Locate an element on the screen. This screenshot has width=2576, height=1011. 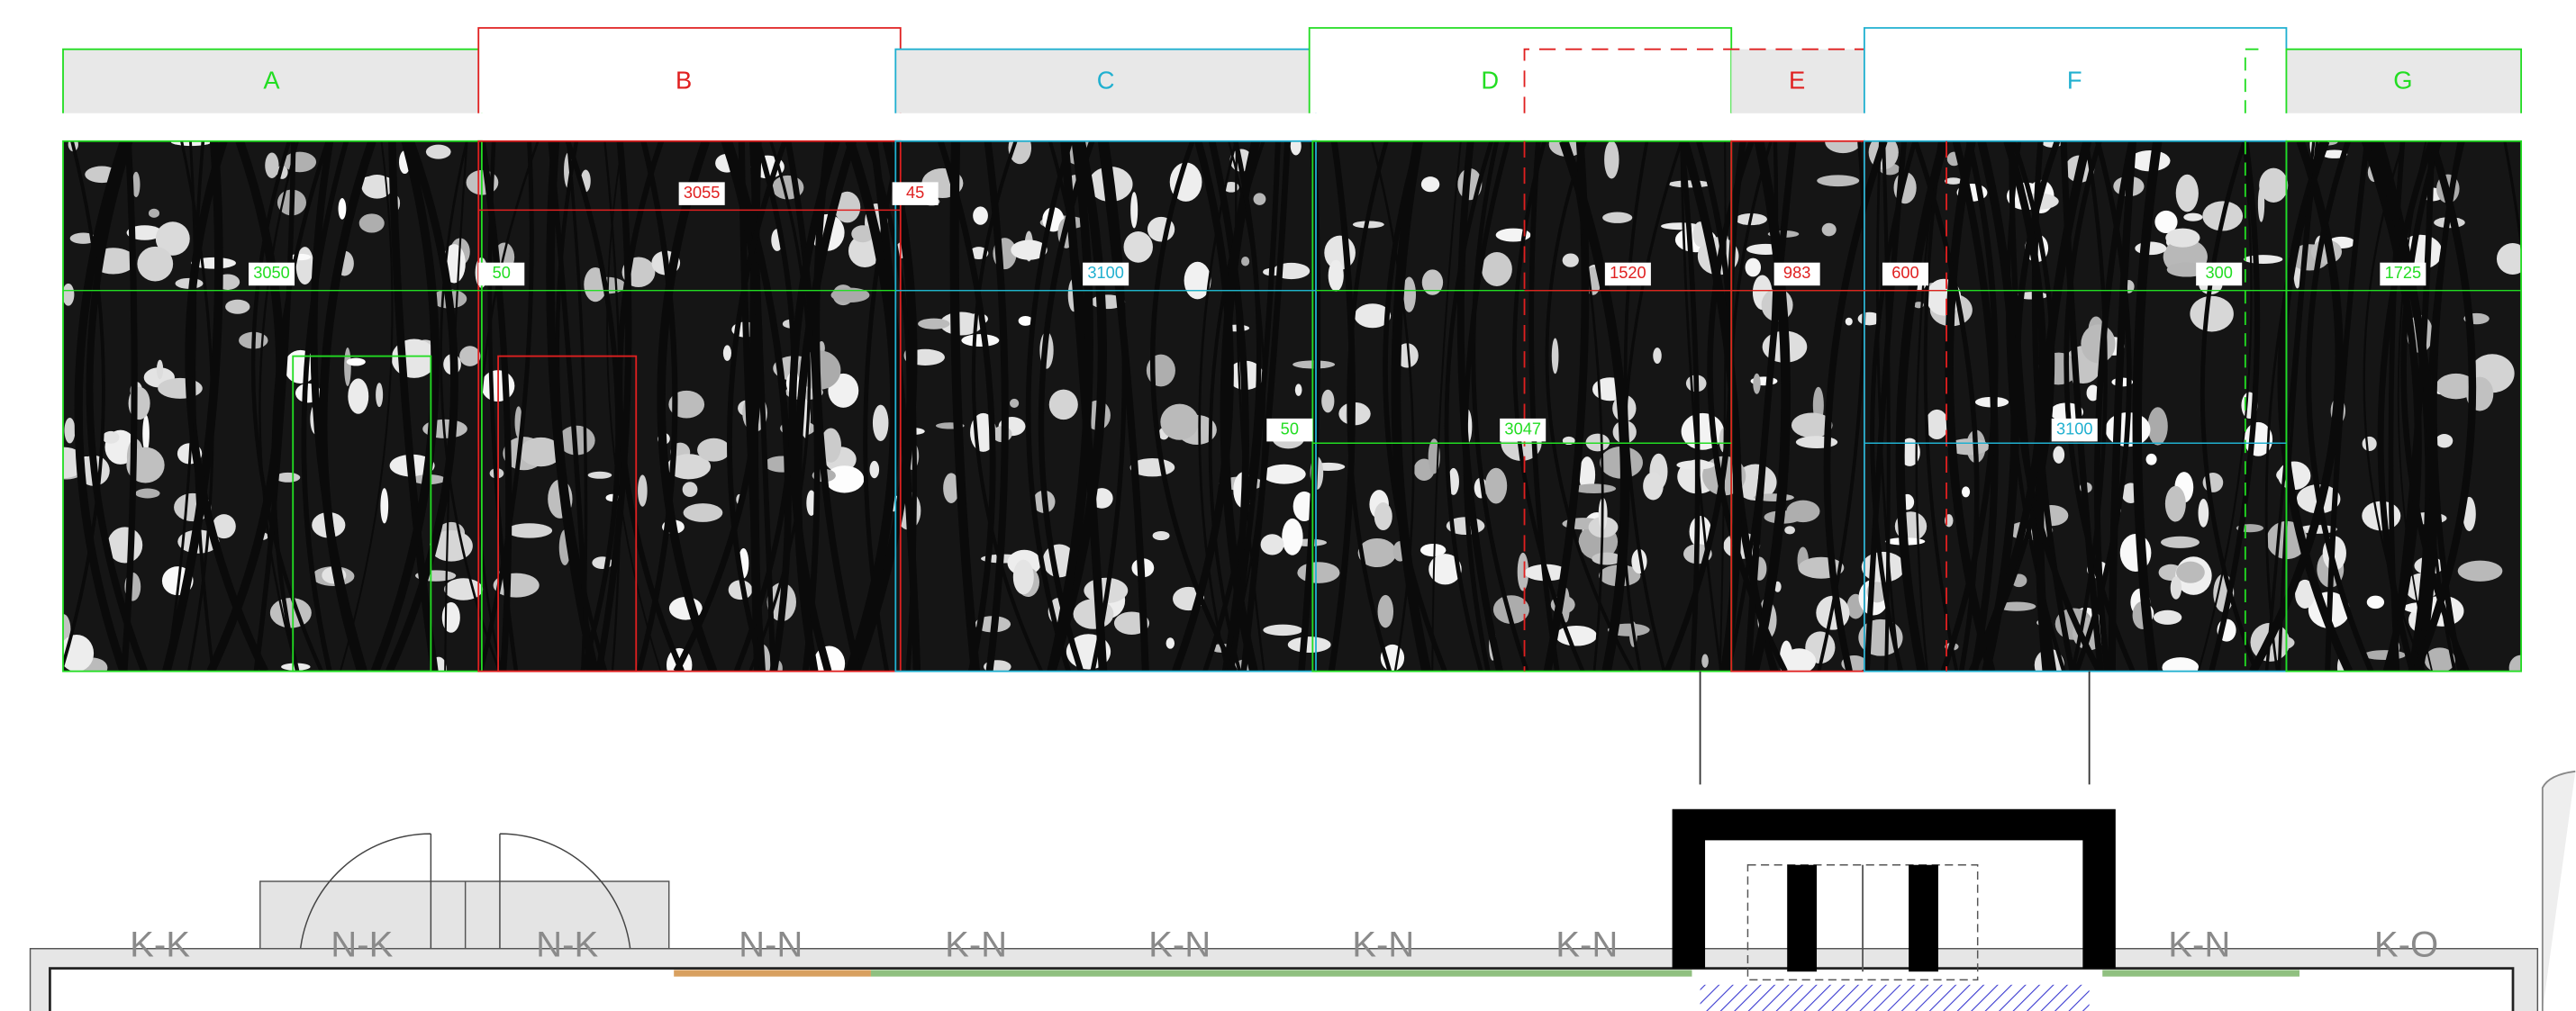
panel-label: A is located at coordinates (271, 80).